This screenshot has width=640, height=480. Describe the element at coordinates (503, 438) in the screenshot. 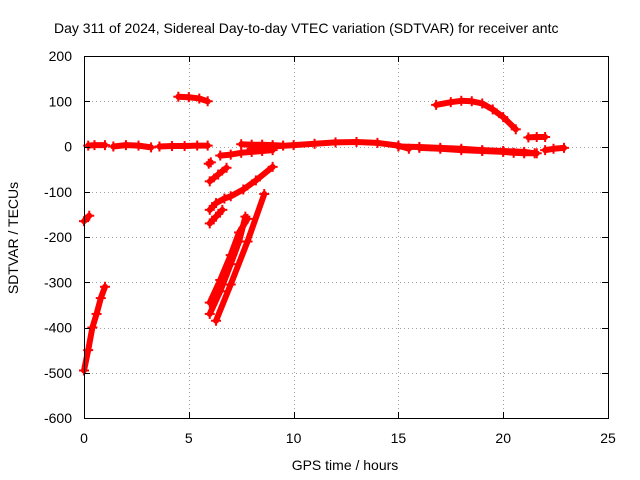

I see `x-tick-label: 20` at that location.